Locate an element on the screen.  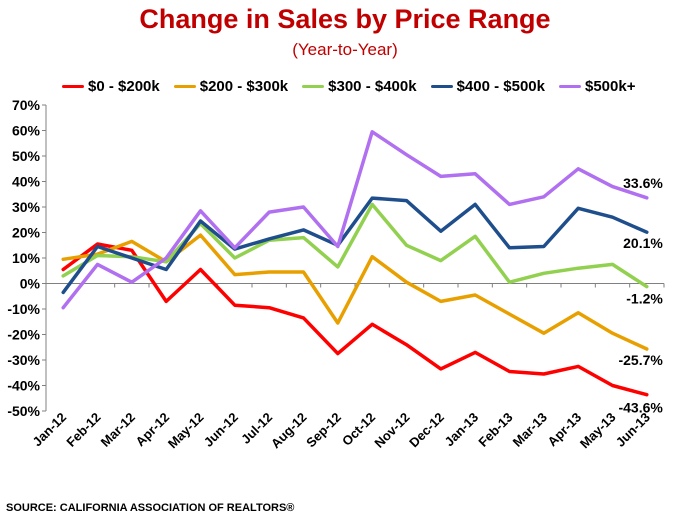
x-tick-label: Mar-12 is located at coordinates (118, 430).